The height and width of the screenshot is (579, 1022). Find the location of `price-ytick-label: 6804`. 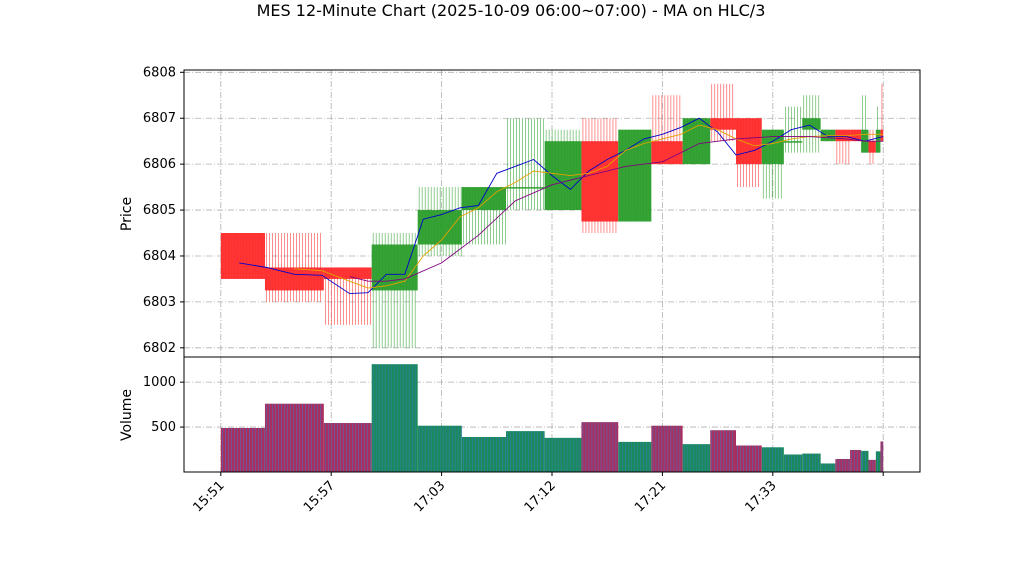

price-ytick-label: 6804 is located at coordinates (159, 256).